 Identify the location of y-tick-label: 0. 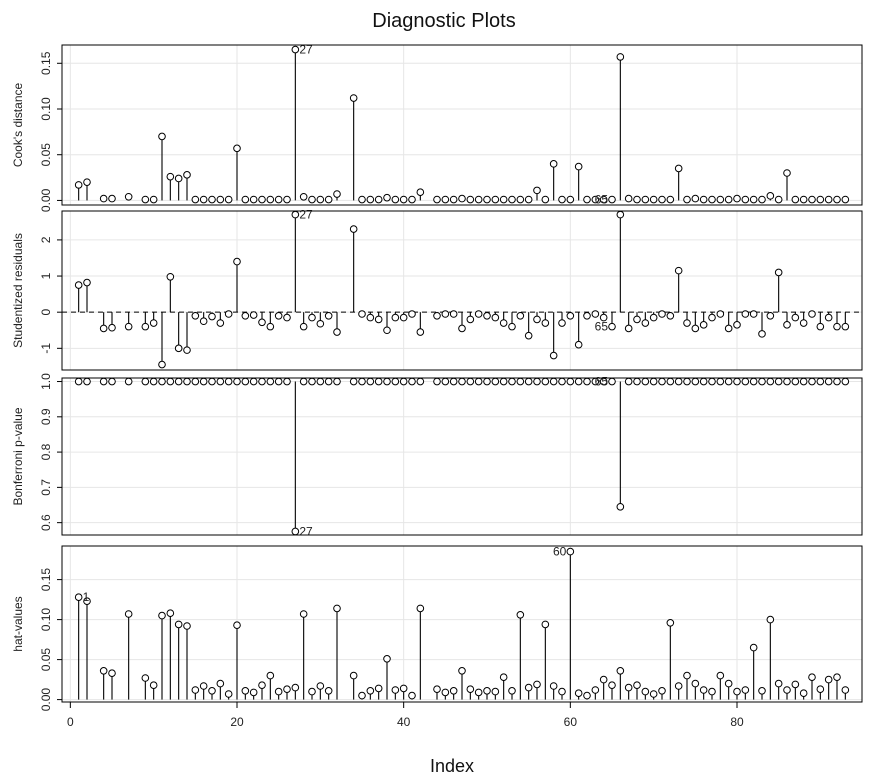
(46, 312).